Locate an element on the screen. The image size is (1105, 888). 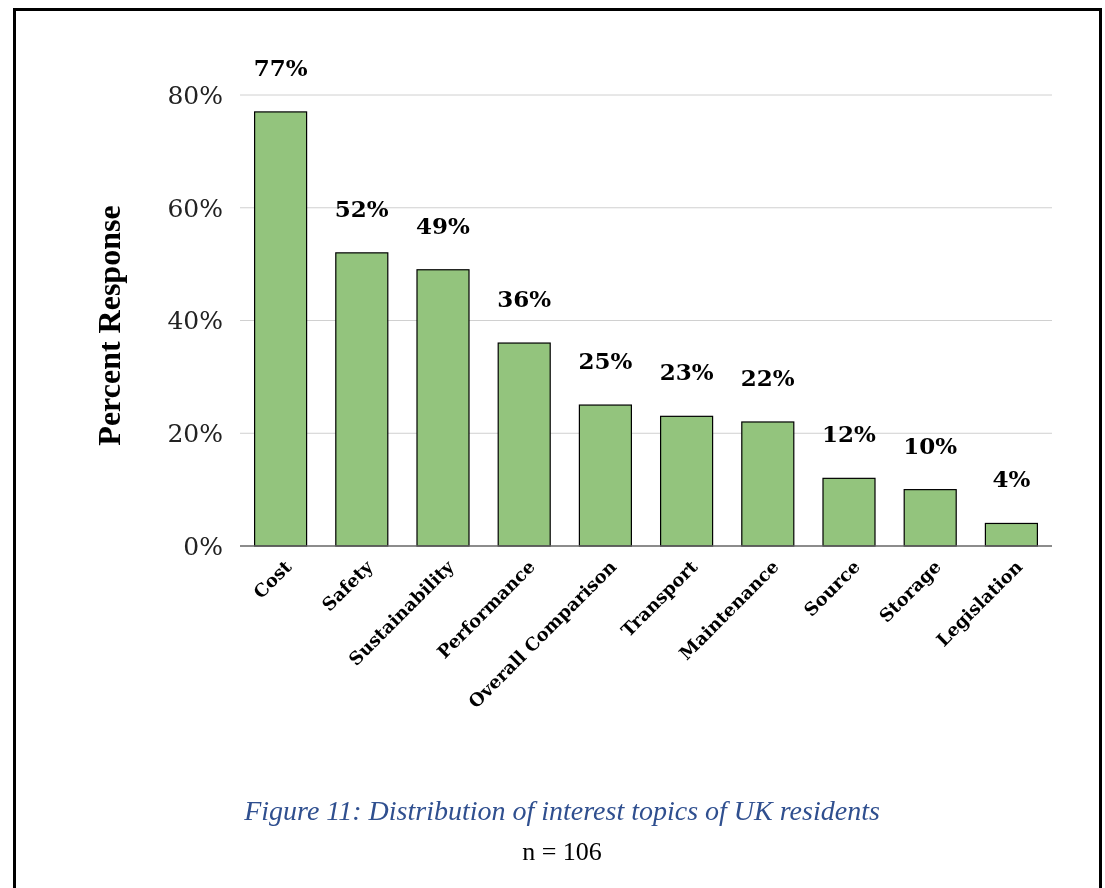
y-tick-label: 0% is located at coordinates (203, 546).